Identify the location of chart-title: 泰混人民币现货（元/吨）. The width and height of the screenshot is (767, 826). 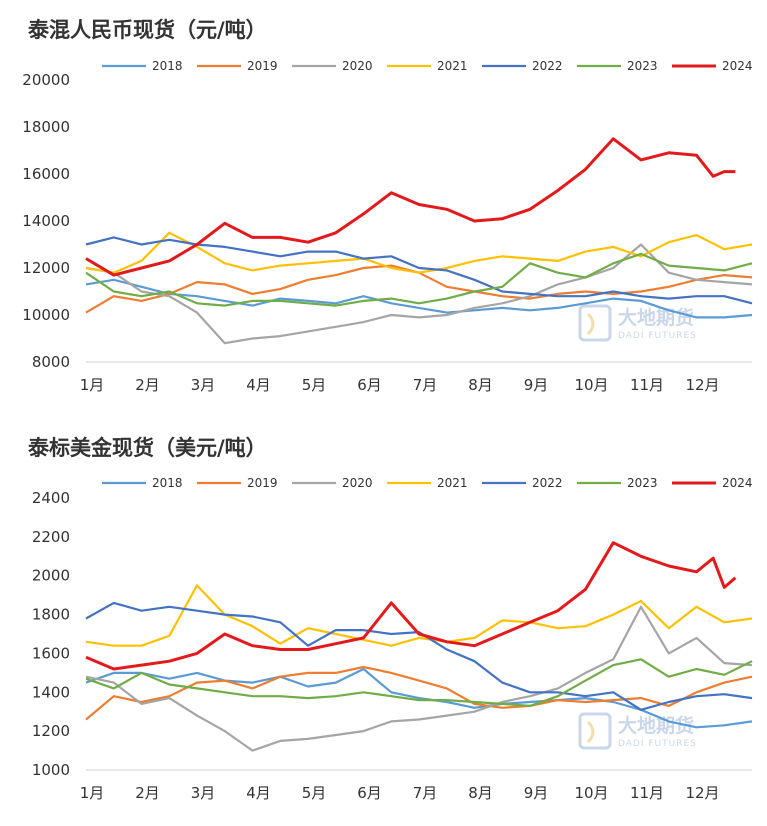
(147, 30).